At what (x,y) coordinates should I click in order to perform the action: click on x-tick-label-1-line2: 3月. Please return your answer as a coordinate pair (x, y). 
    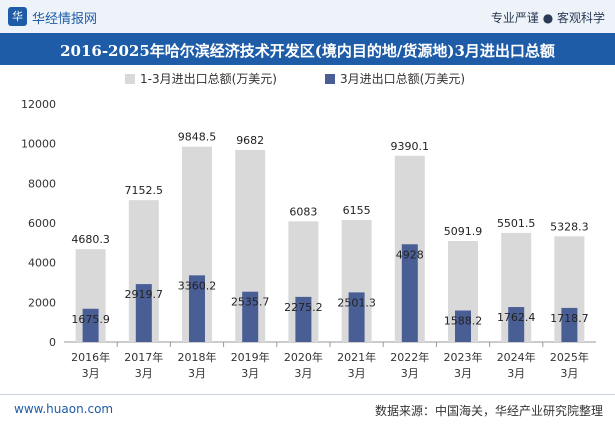
    Looking at the image, I should click on (144, 373).